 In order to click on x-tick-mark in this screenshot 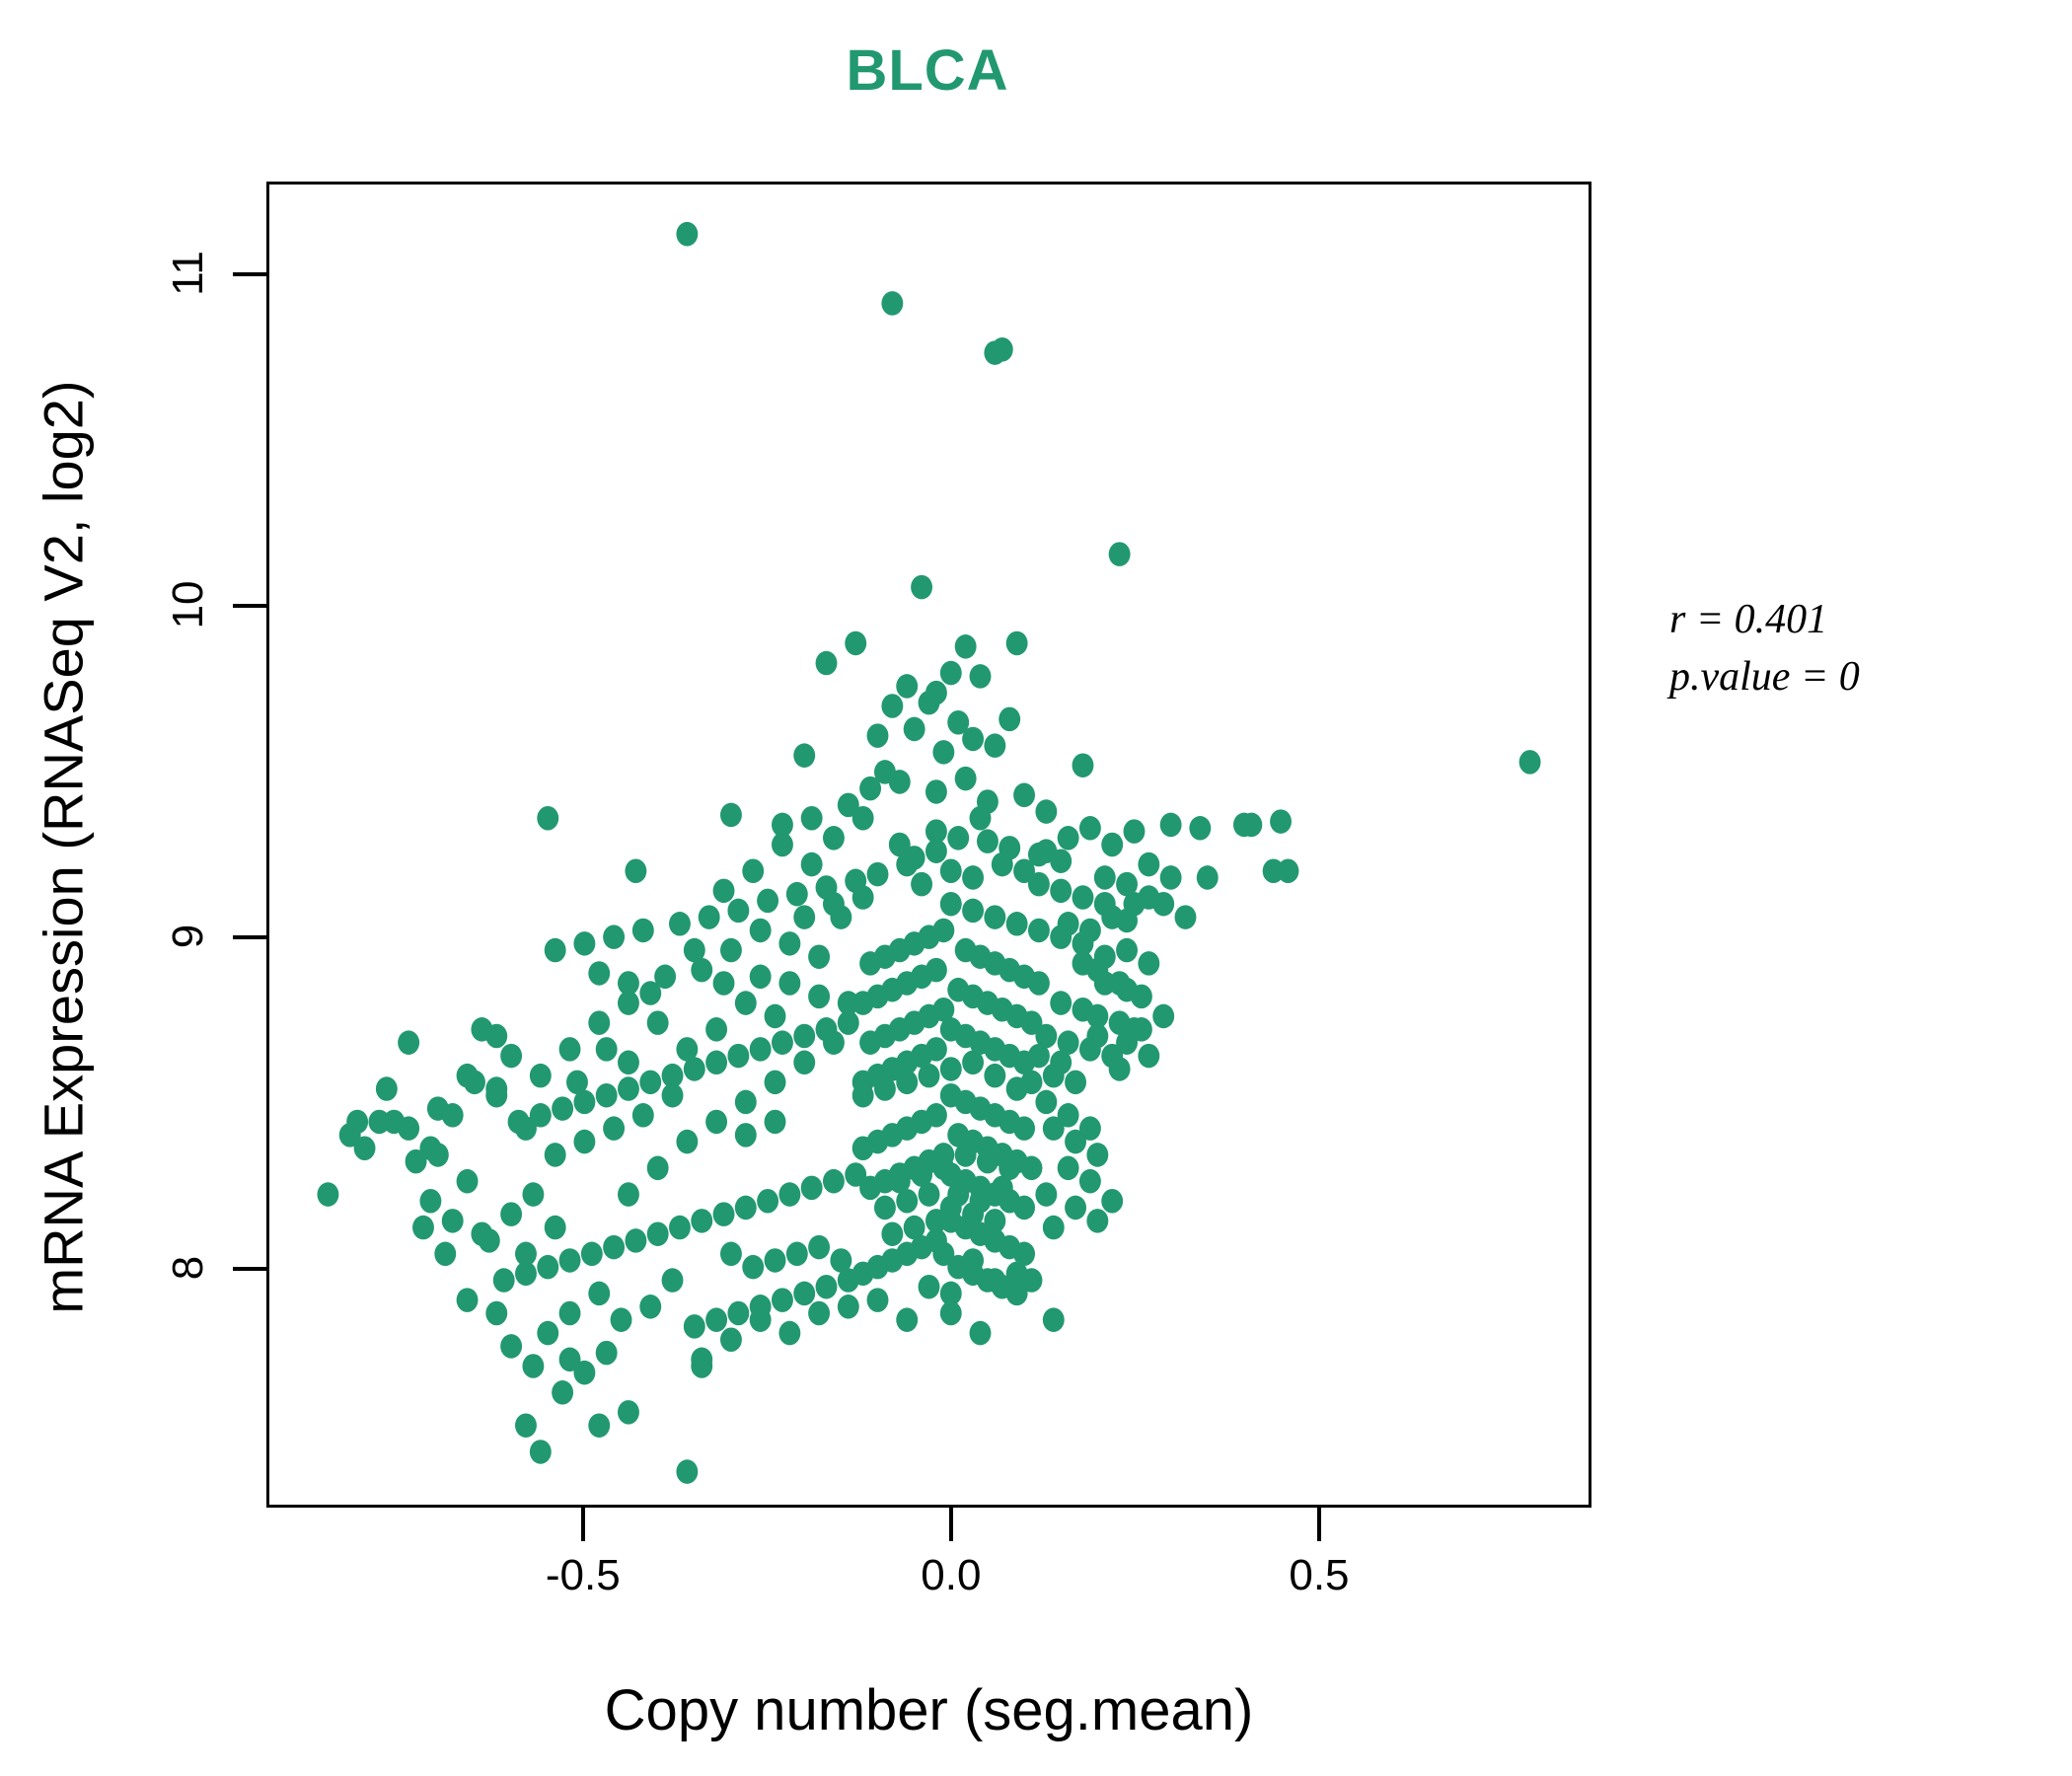, I will do `click(951, 1525)`.